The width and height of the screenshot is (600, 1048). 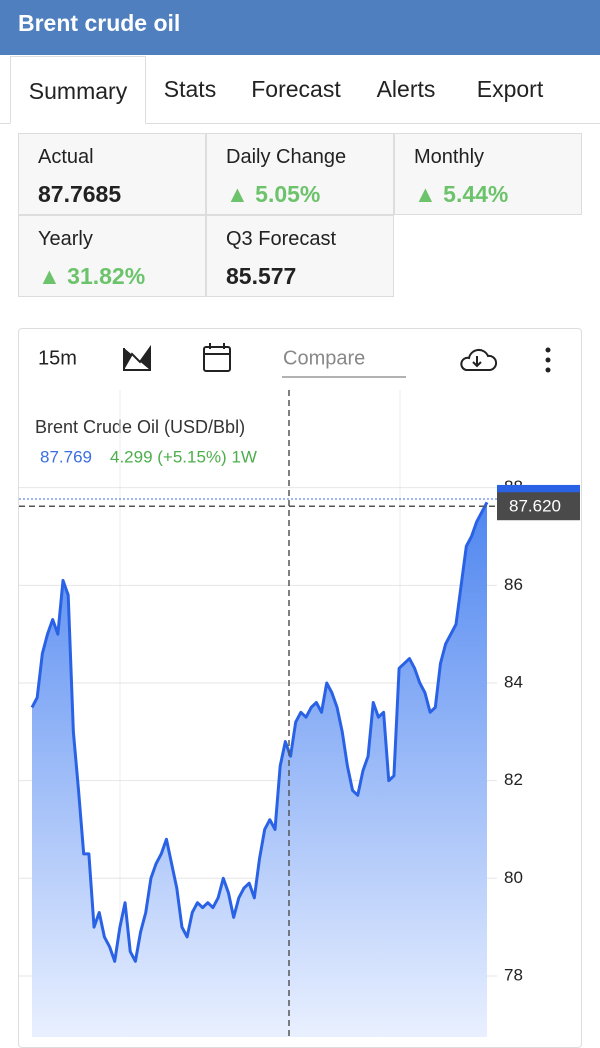 I want to click on stat-card: Q3 Forecast 85.577, so click(x=300, y=256).